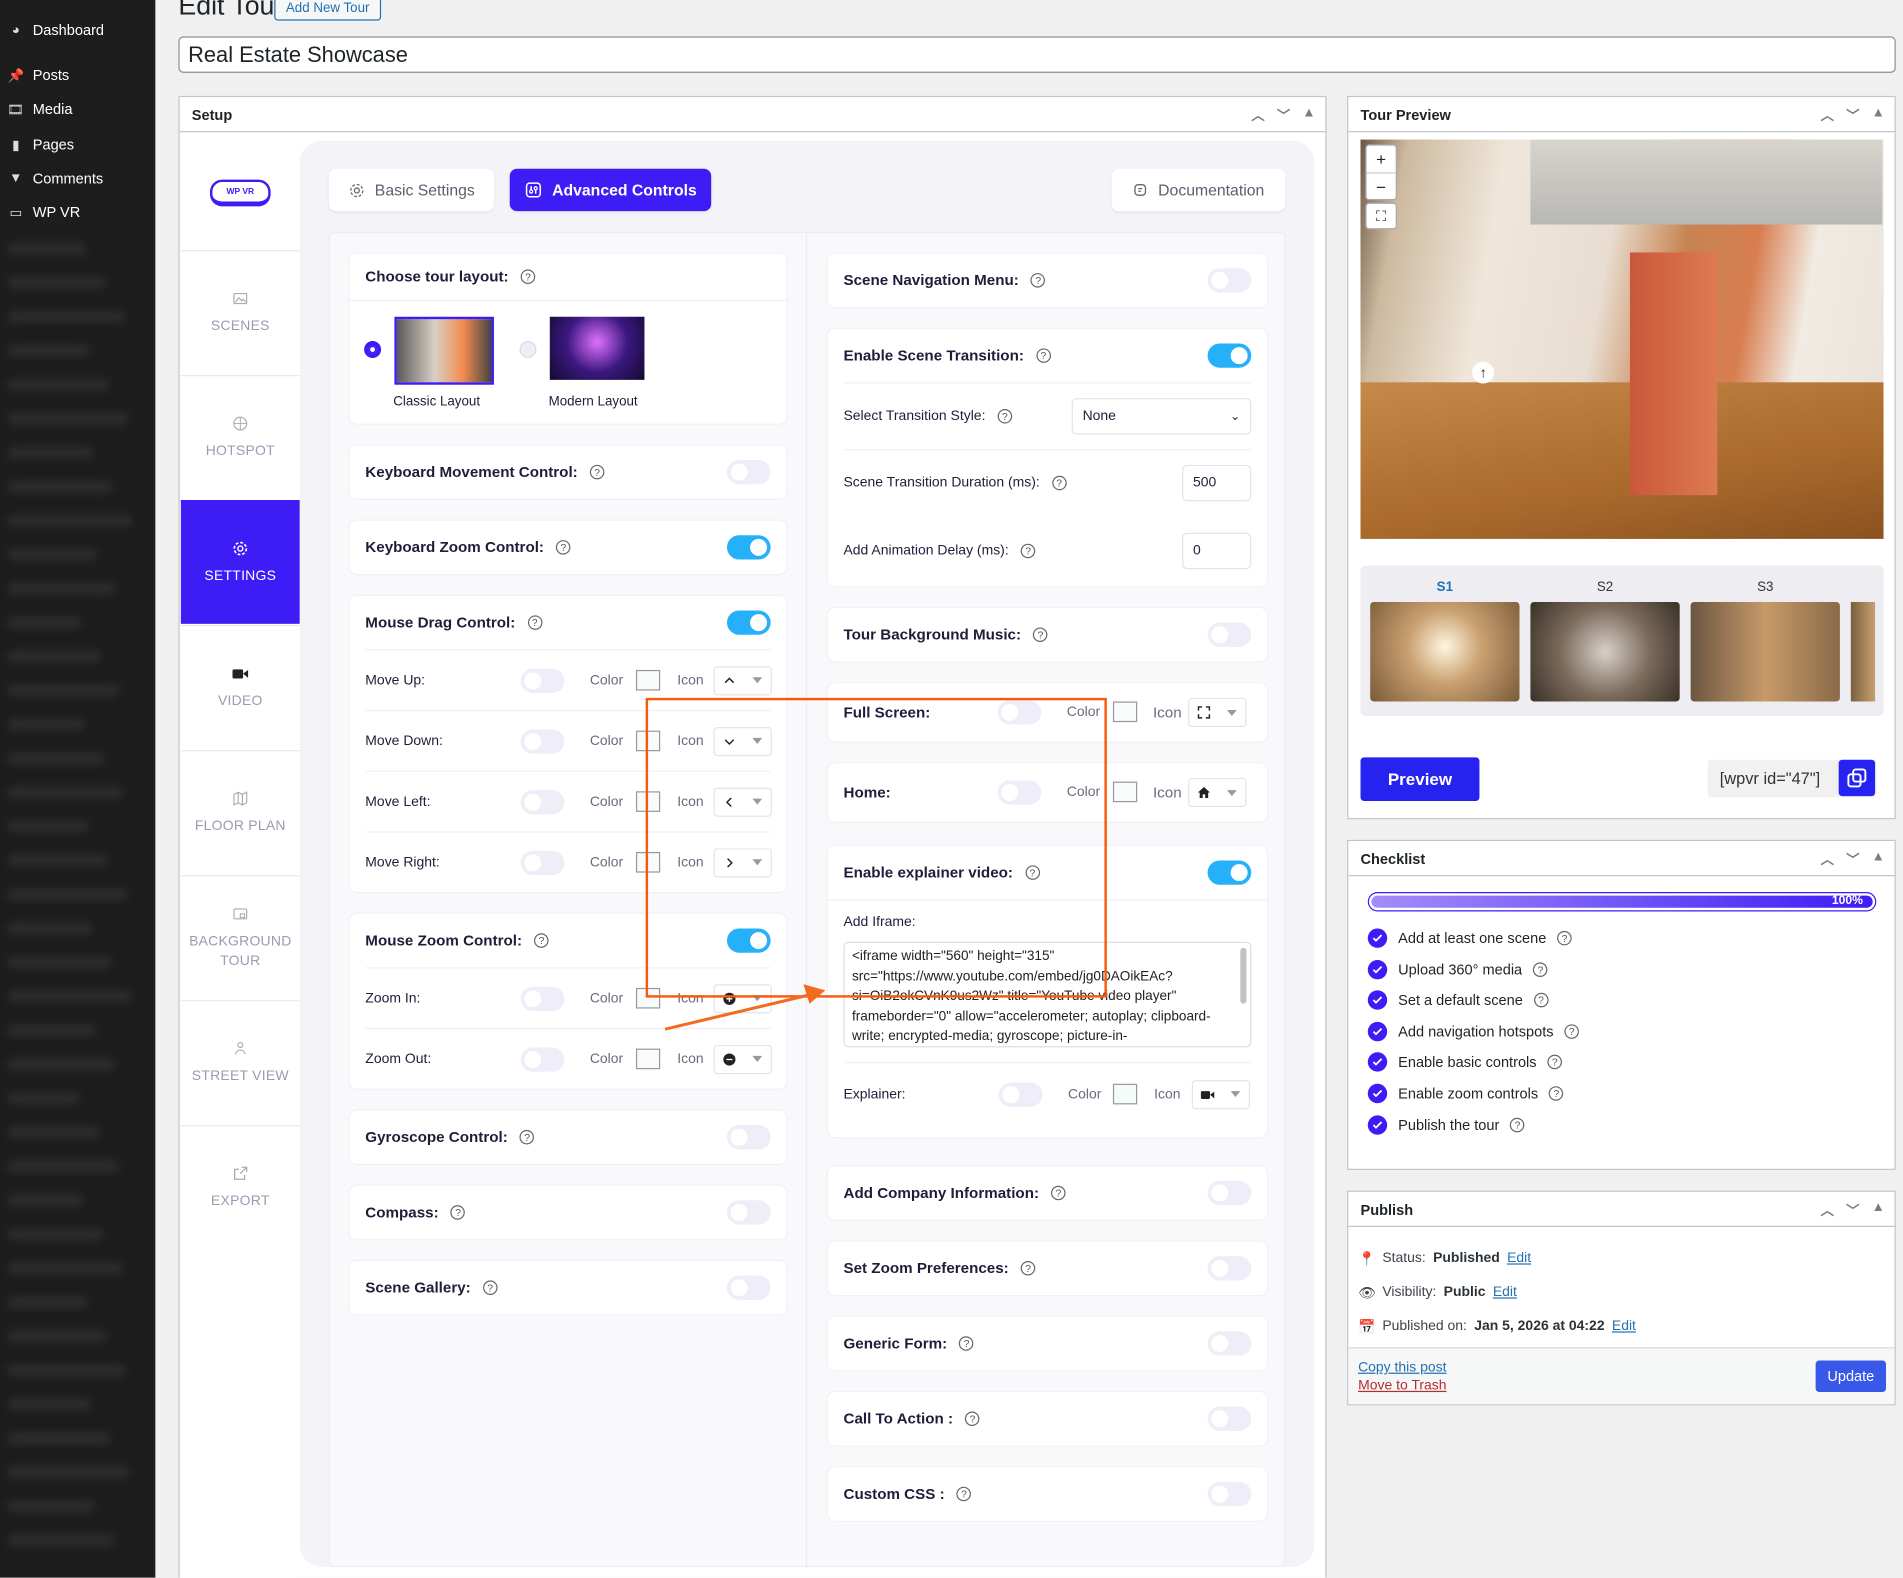  I want to click on nav-street-view: STREET VIEW, so click(240, 1062).